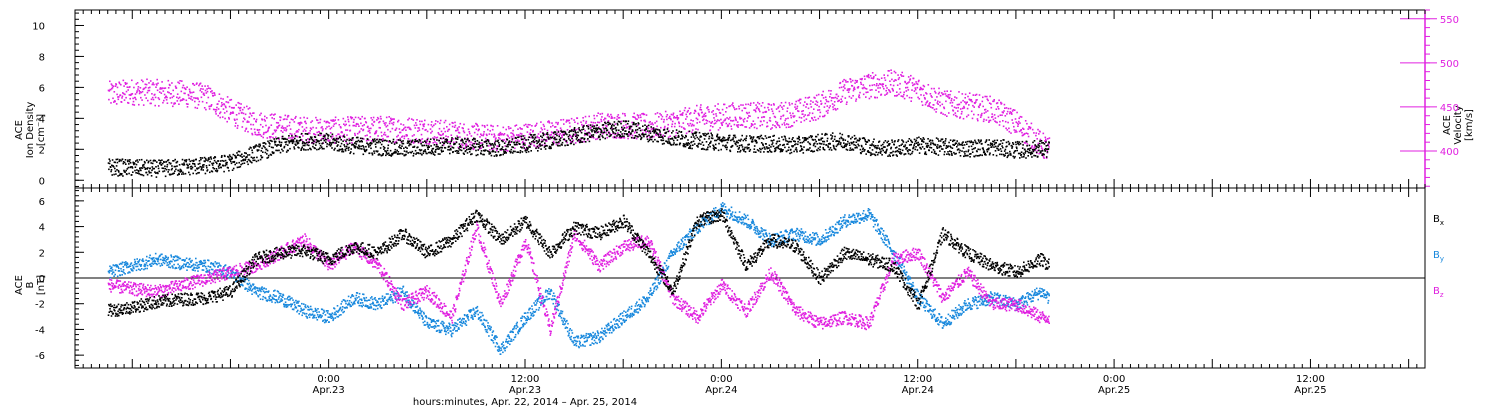 The width and height of the screenshot is (1500, 414). What do you see at coordinates (1449, 108) in the screenshot?
I see `top-right-tick-label: 450` at bounding box center [1449, 108].